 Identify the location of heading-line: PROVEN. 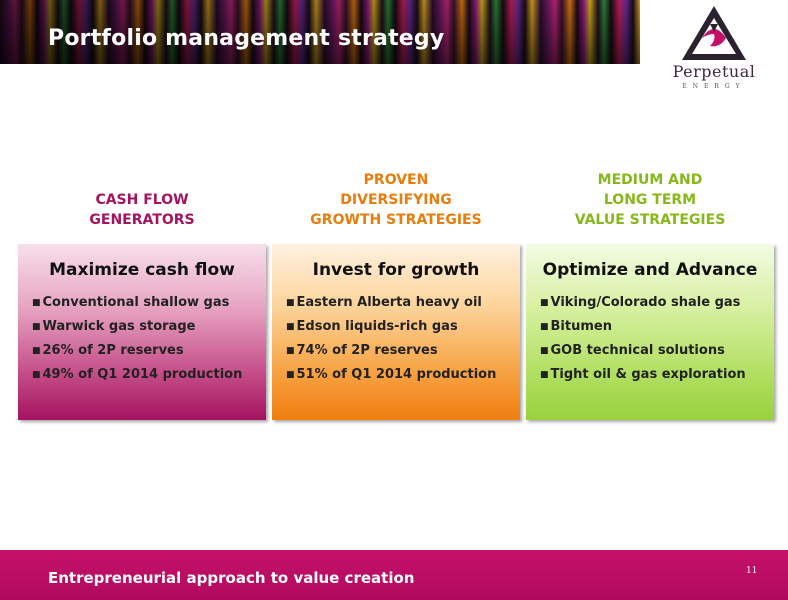
(396, 180).